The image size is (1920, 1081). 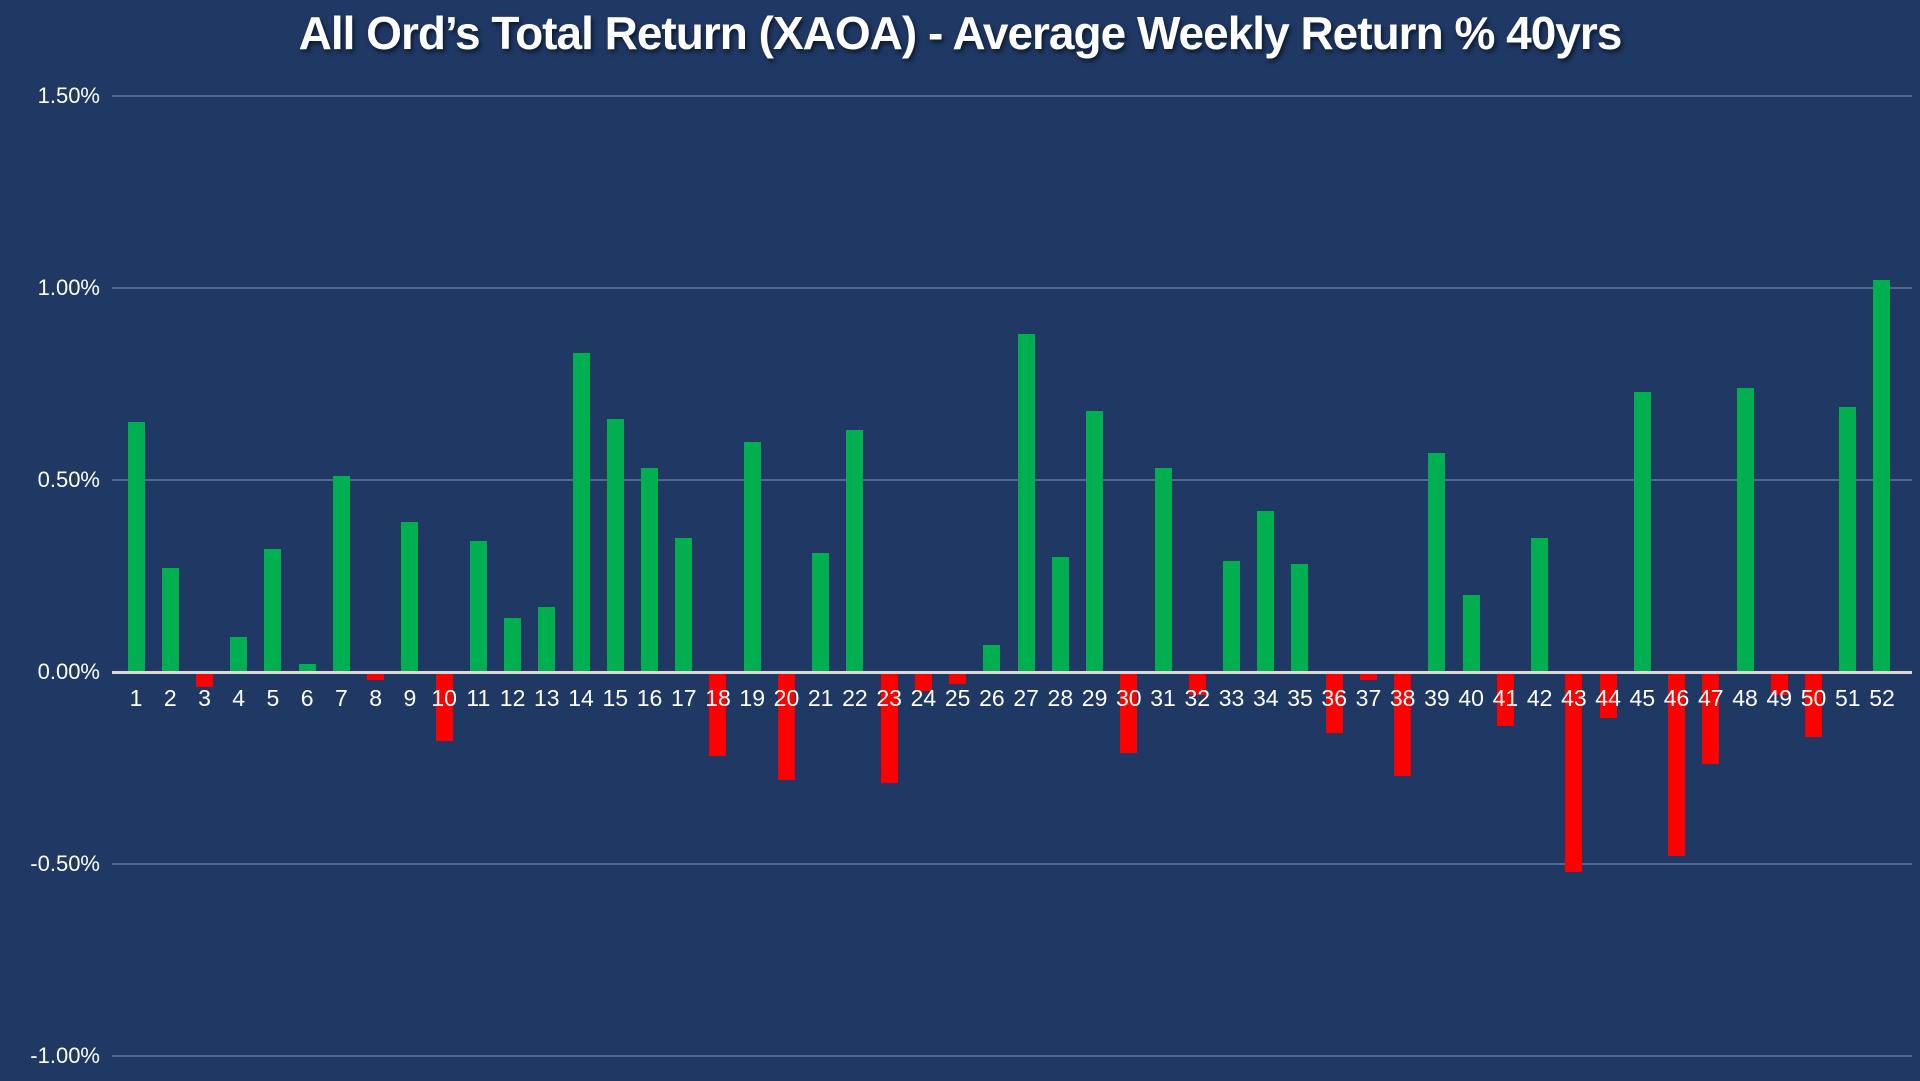 What do you see at coordinates (1711, 698) in the screenshot?
I see `week-label-47: 47` at bounding box center [1711, 698].